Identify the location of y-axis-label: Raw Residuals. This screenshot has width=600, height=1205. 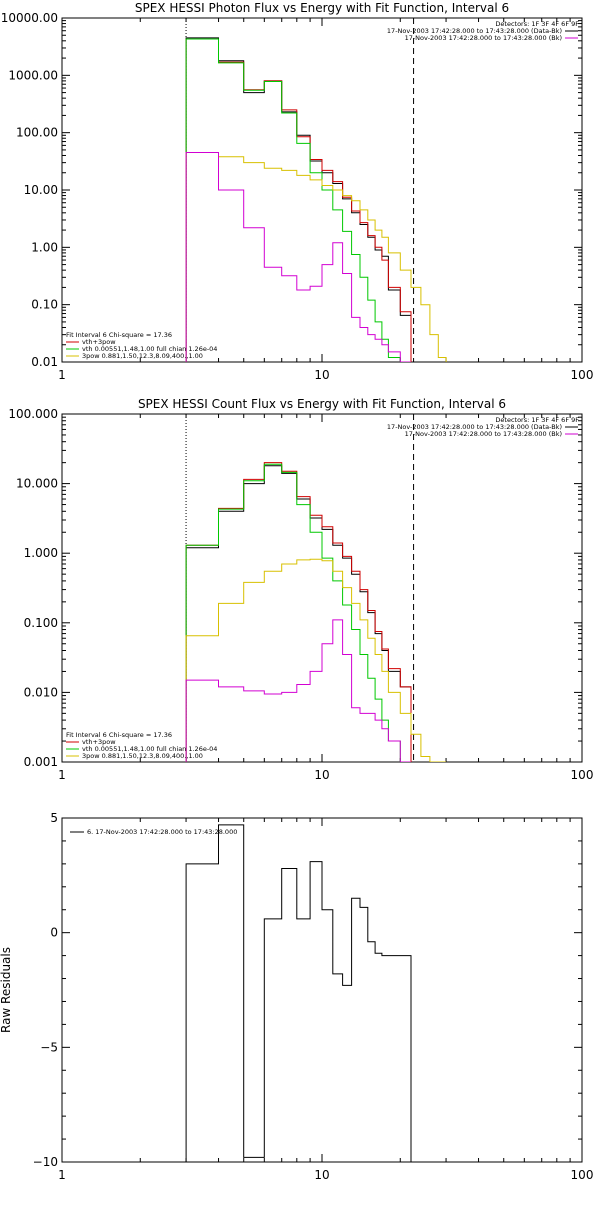
(6, 990).